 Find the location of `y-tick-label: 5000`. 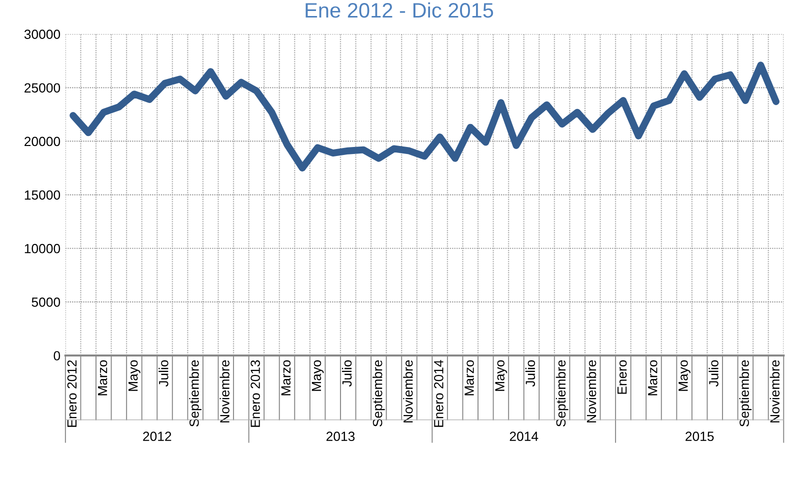

y-tick-label: 5000 is located at coordinates (46, 302).